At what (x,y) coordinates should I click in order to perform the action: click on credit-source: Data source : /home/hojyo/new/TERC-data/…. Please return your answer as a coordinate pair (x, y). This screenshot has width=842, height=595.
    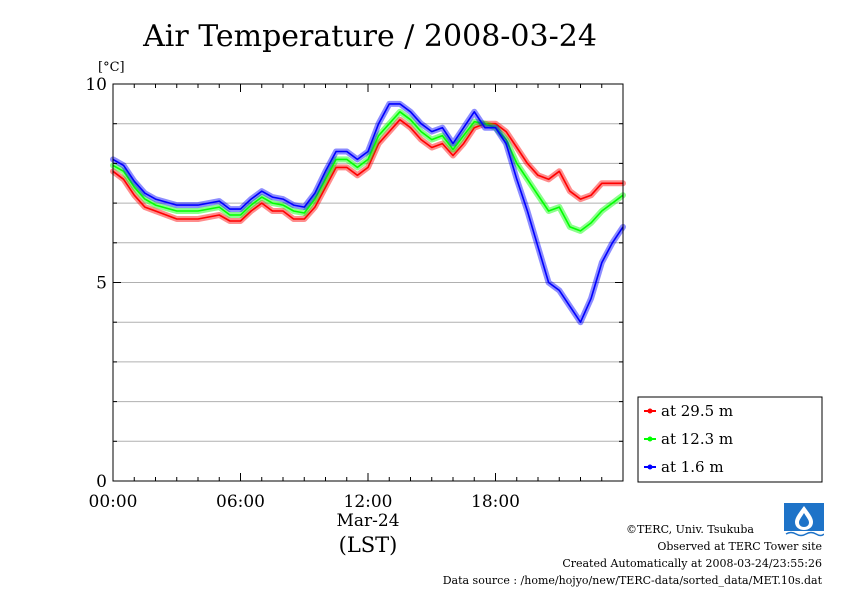
    Looking at the image, I should click on (632, 580).